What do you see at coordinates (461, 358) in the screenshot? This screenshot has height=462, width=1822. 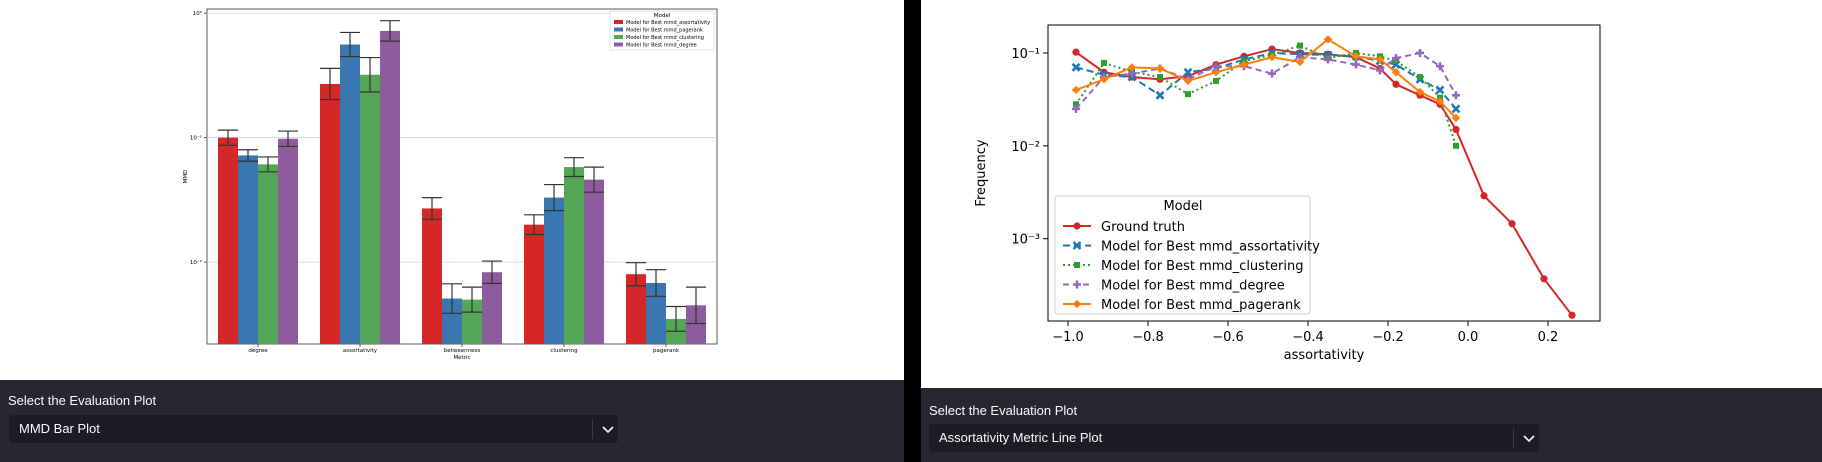 I see `x-axis-label: Metric` at bounding box center [461, 358].